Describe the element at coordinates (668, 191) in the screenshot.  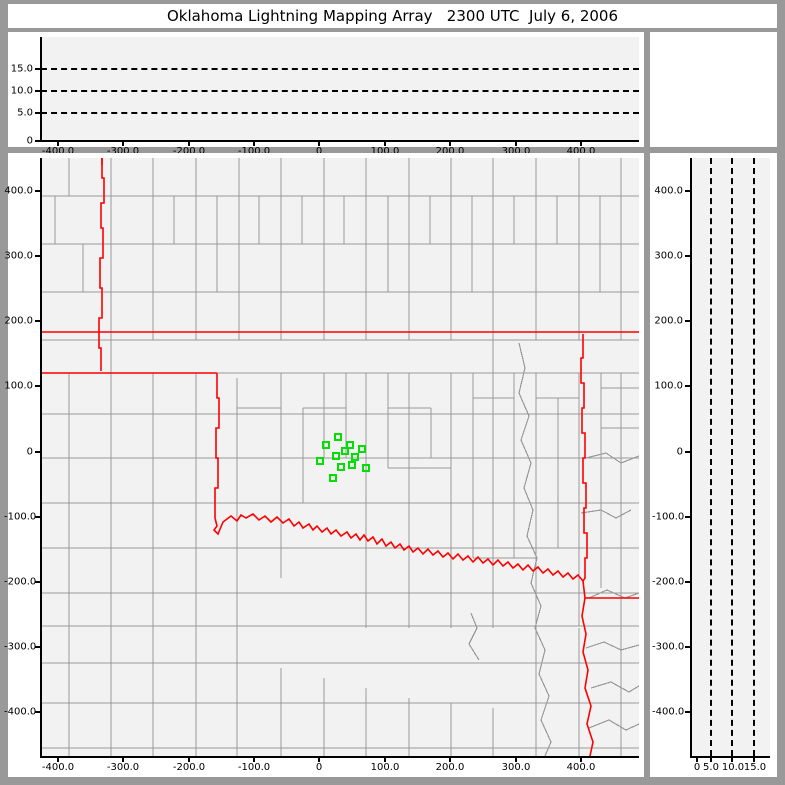
I see `hn-y-tick-label-400: 400.0` at that location.